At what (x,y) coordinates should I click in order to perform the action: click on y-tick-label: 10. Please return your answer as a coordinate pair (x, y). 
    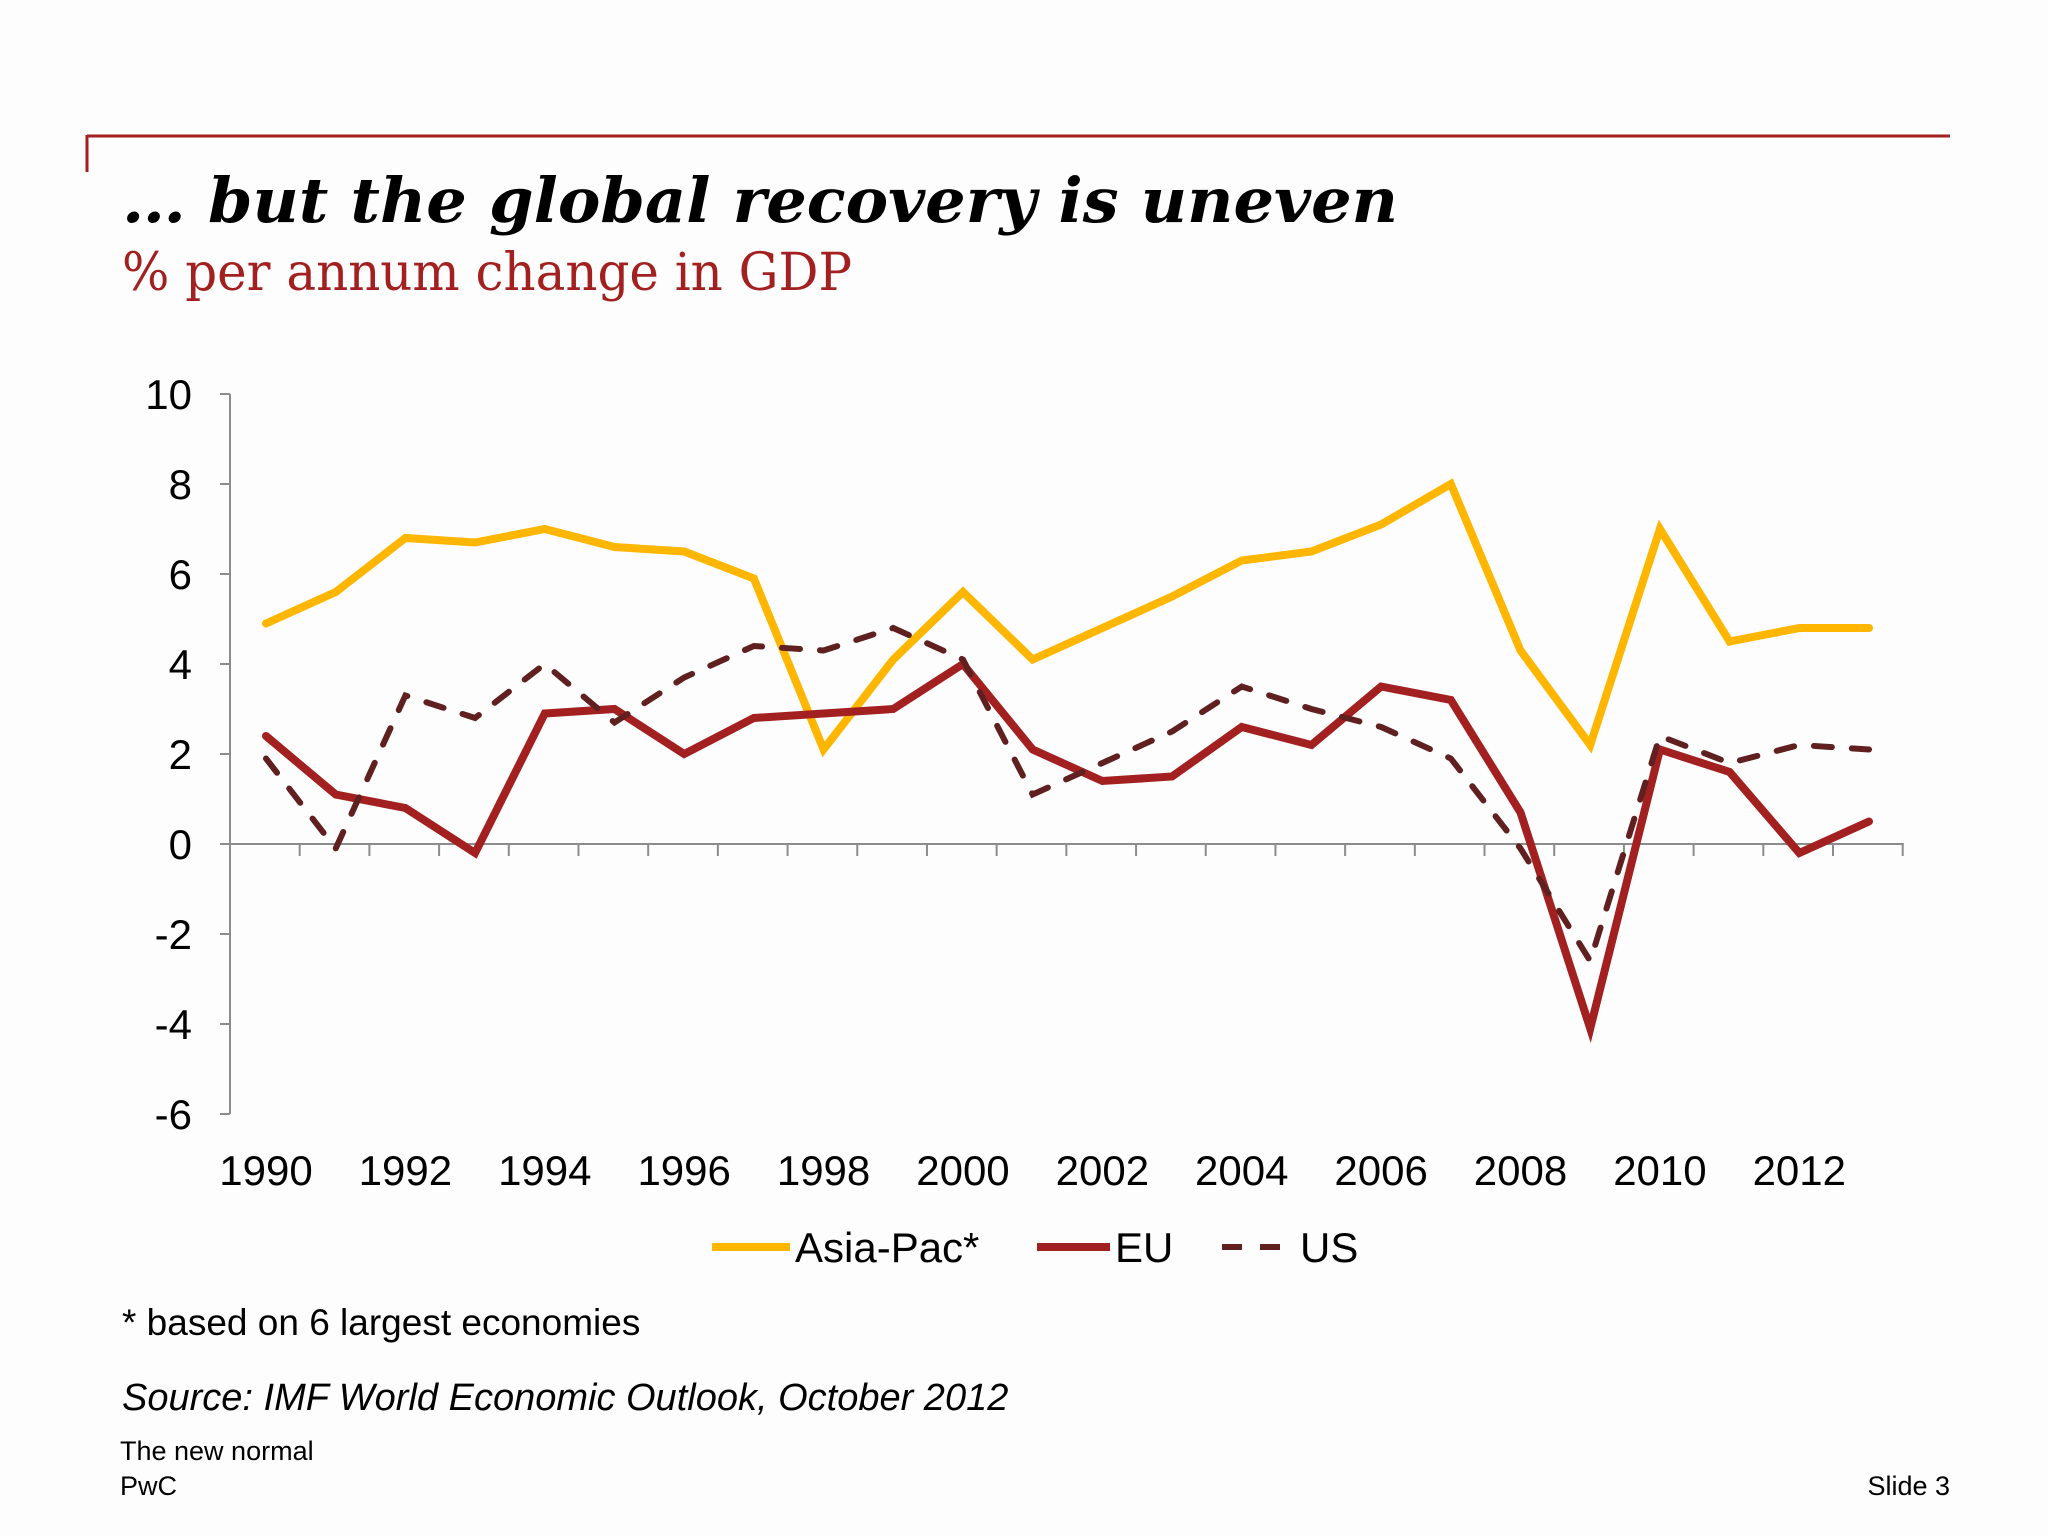
    Looking at the image, I should click on (168, 394).